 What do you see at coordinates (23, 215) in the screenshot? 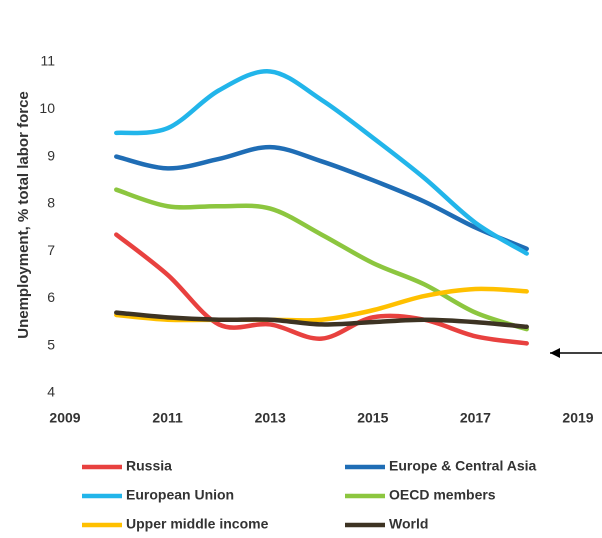
I see `y-axis-label: Unemployment, % total labor force` at bounding box center [23, 215].